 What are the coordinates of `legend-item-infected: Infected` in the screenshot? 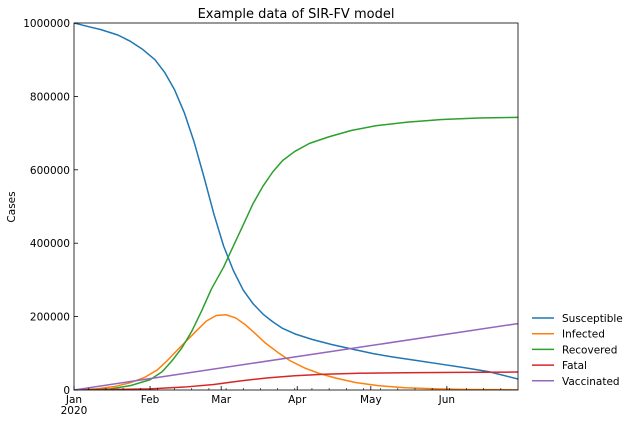 It's located at (568, 335).